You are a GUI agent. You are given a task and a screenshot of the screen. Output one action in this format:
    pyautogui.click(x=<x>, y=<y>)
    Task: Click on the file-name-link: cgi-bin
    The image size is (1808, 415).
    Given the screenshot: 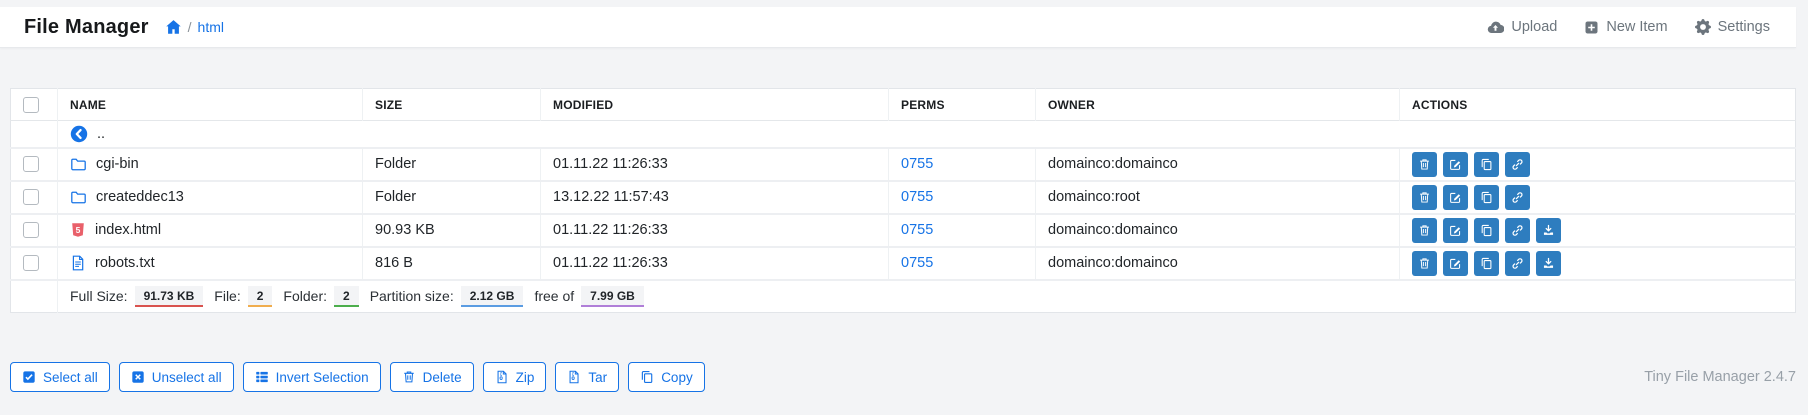 What is the action you would take?
    pyautogui.click(x=117, y=164)
    